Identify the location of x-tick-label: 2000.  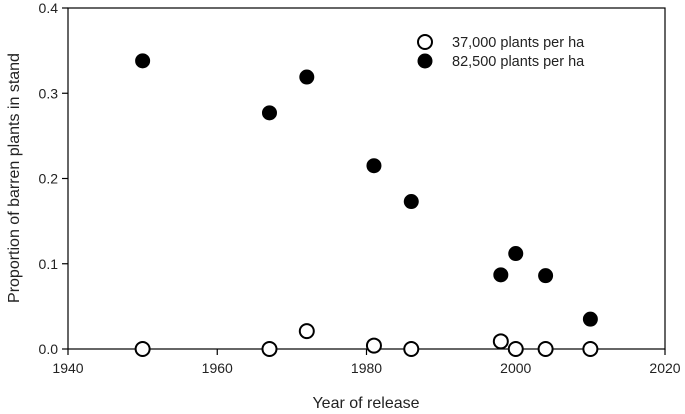
(515, 368).